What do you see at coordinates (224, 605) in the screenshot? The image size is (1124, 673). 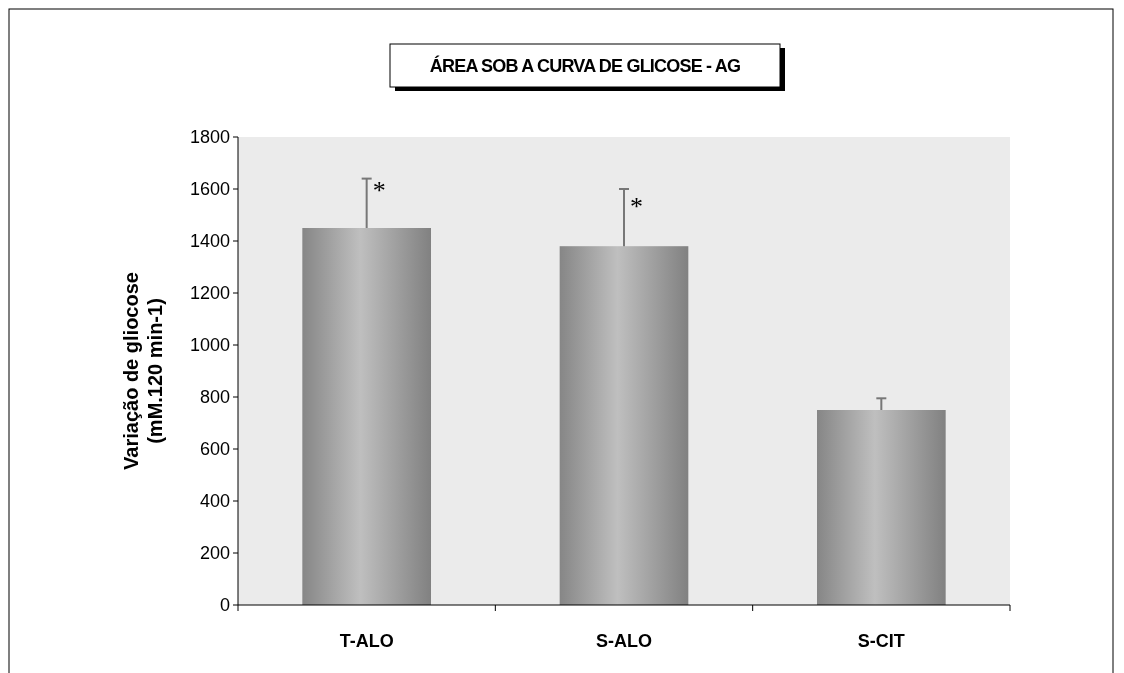 I see `y-tick-label: 0` at bounding box center [224, 605].